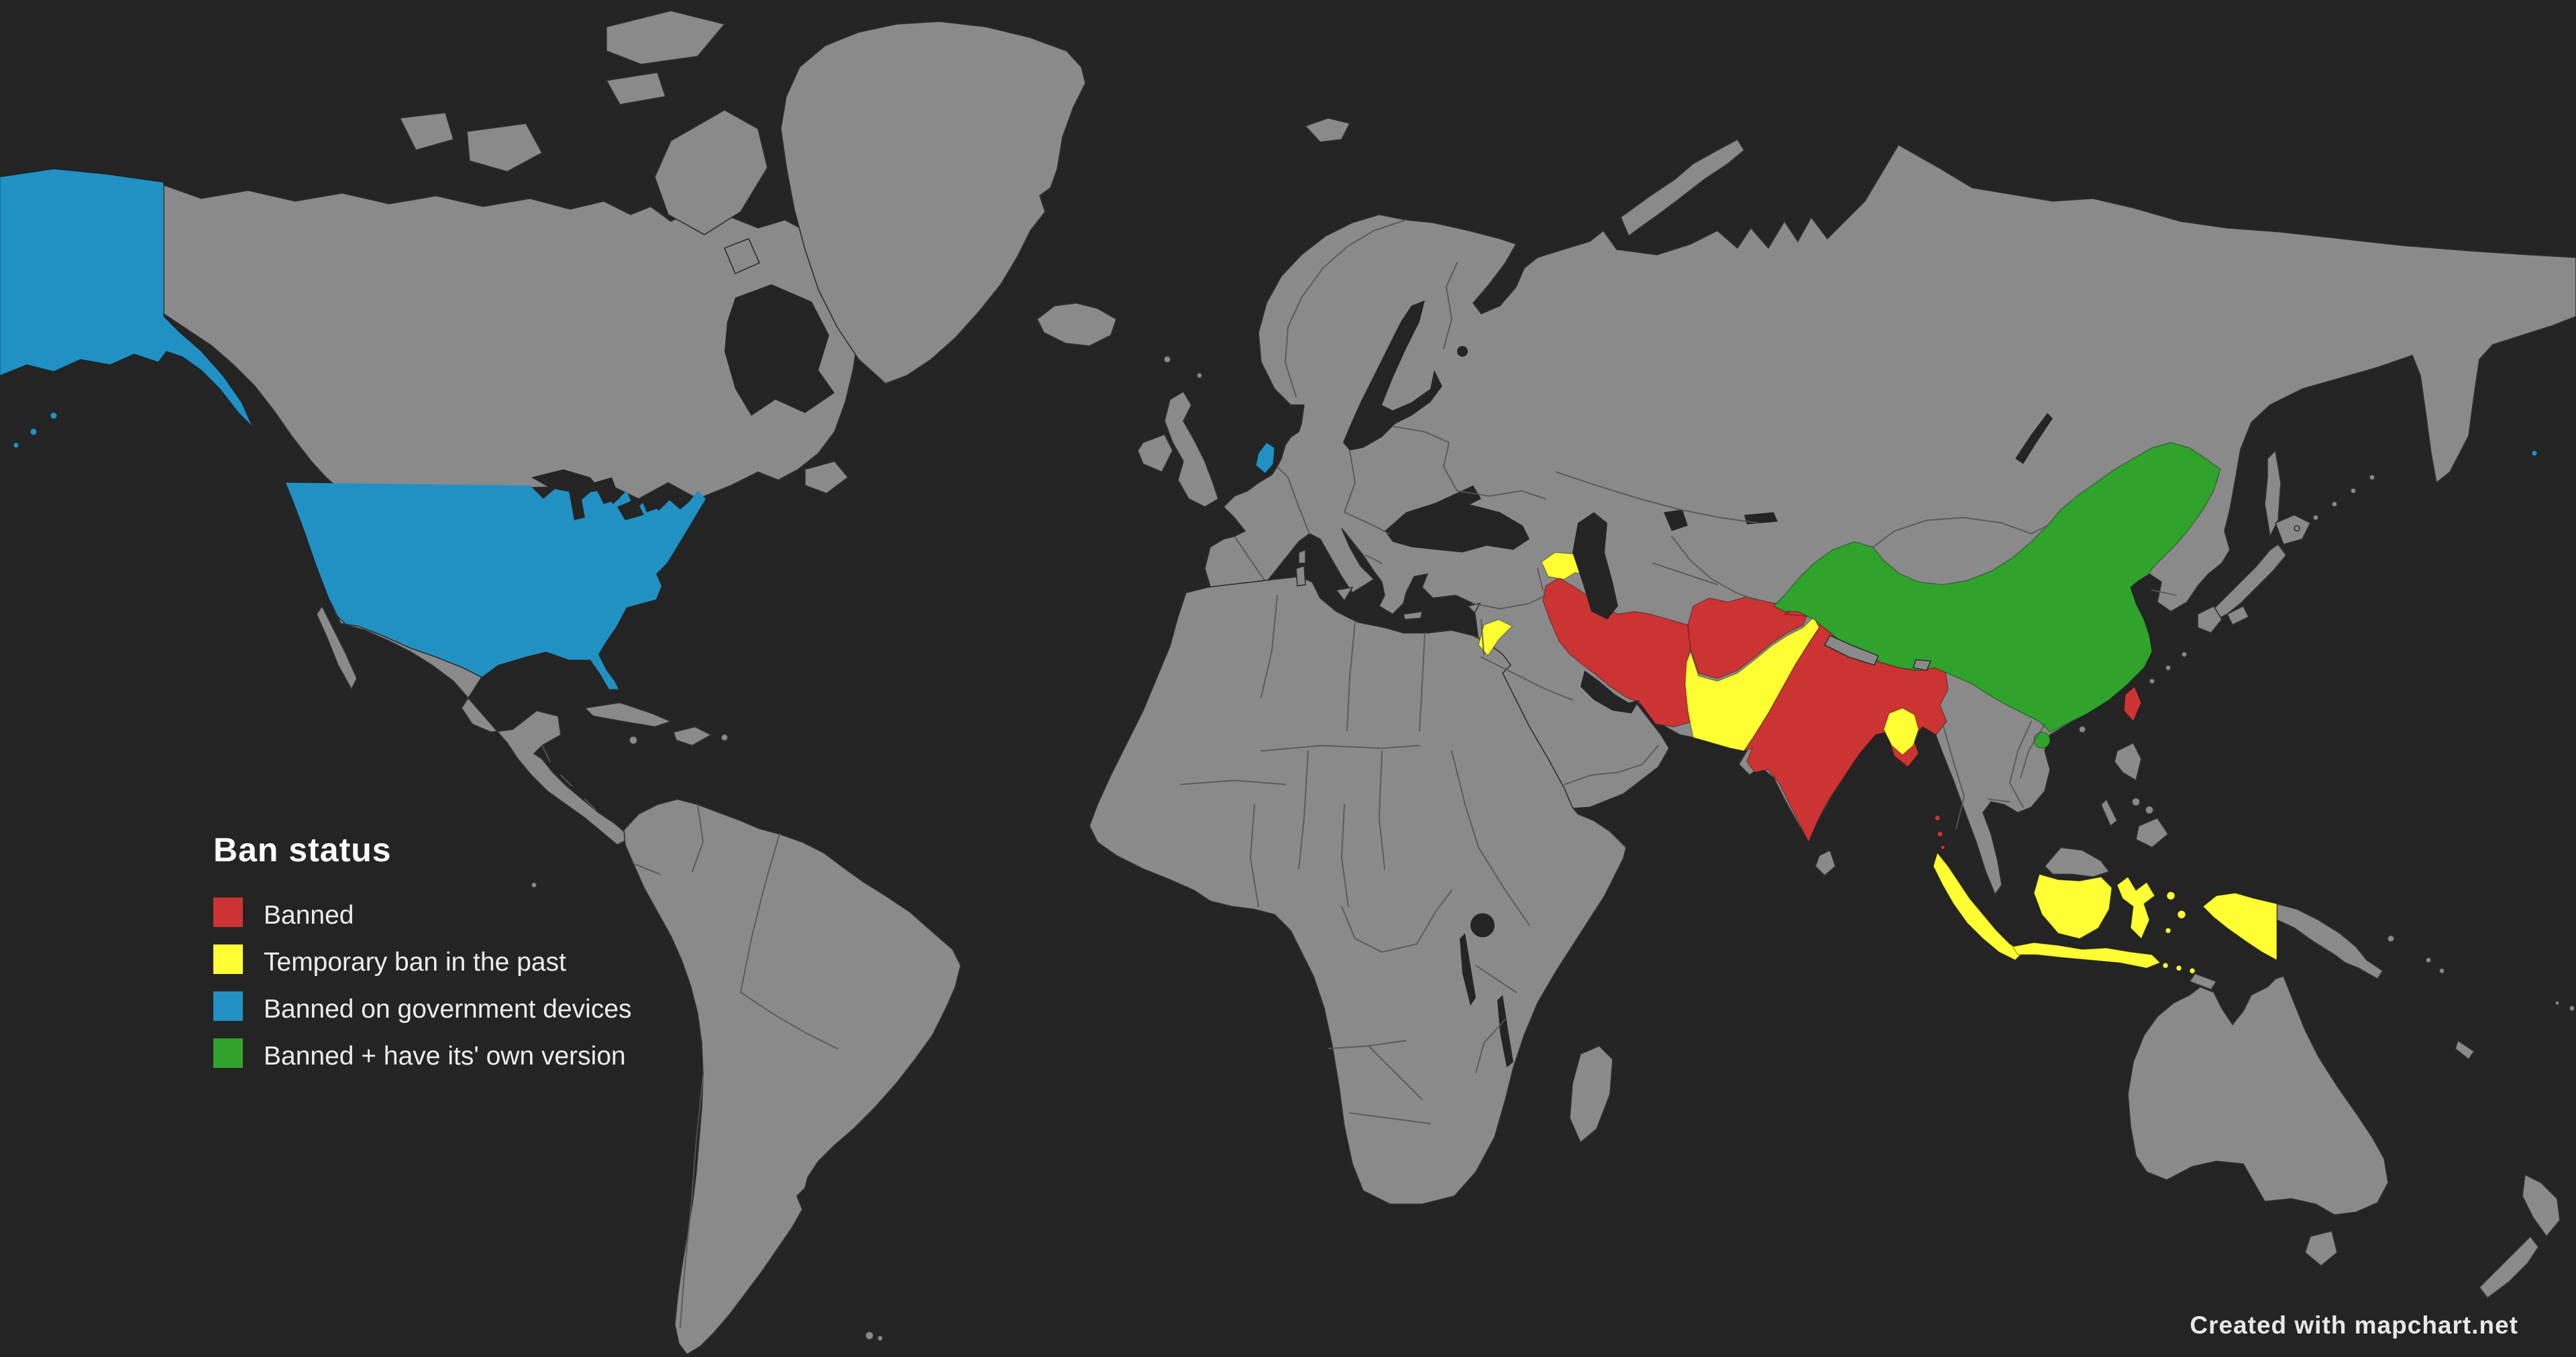 This screenshot has width=2576, height=1357. Describe the element at coordinates (1748, 638) in the screenshot. I see `country-afghanistan` at that location.